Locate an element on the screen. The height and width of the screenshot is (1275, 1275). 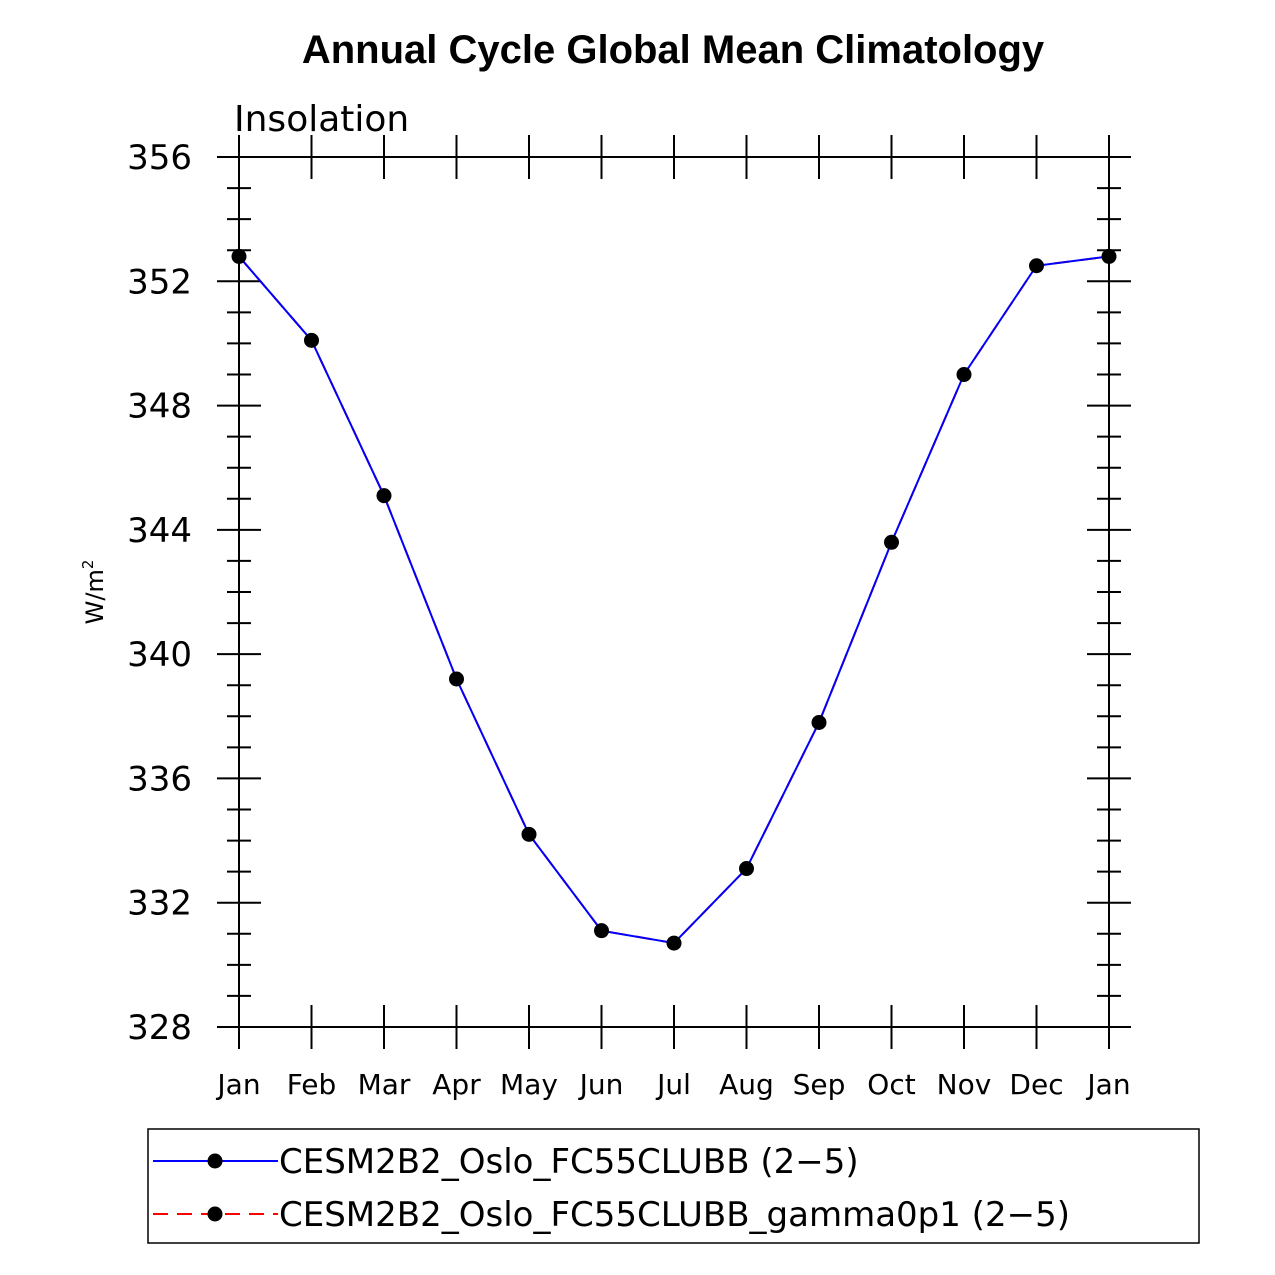
x-tick-label: Apr is located at coordinates (456, 1084).